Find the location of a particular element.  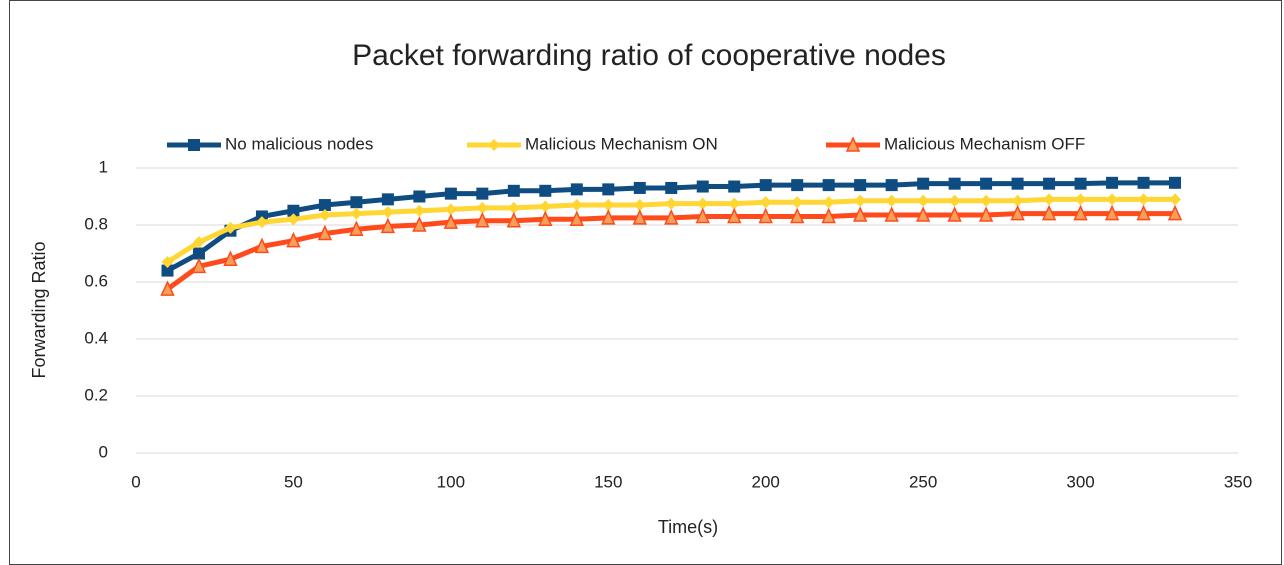

x-tick-label: 100 is located at coordinates (451, 481).